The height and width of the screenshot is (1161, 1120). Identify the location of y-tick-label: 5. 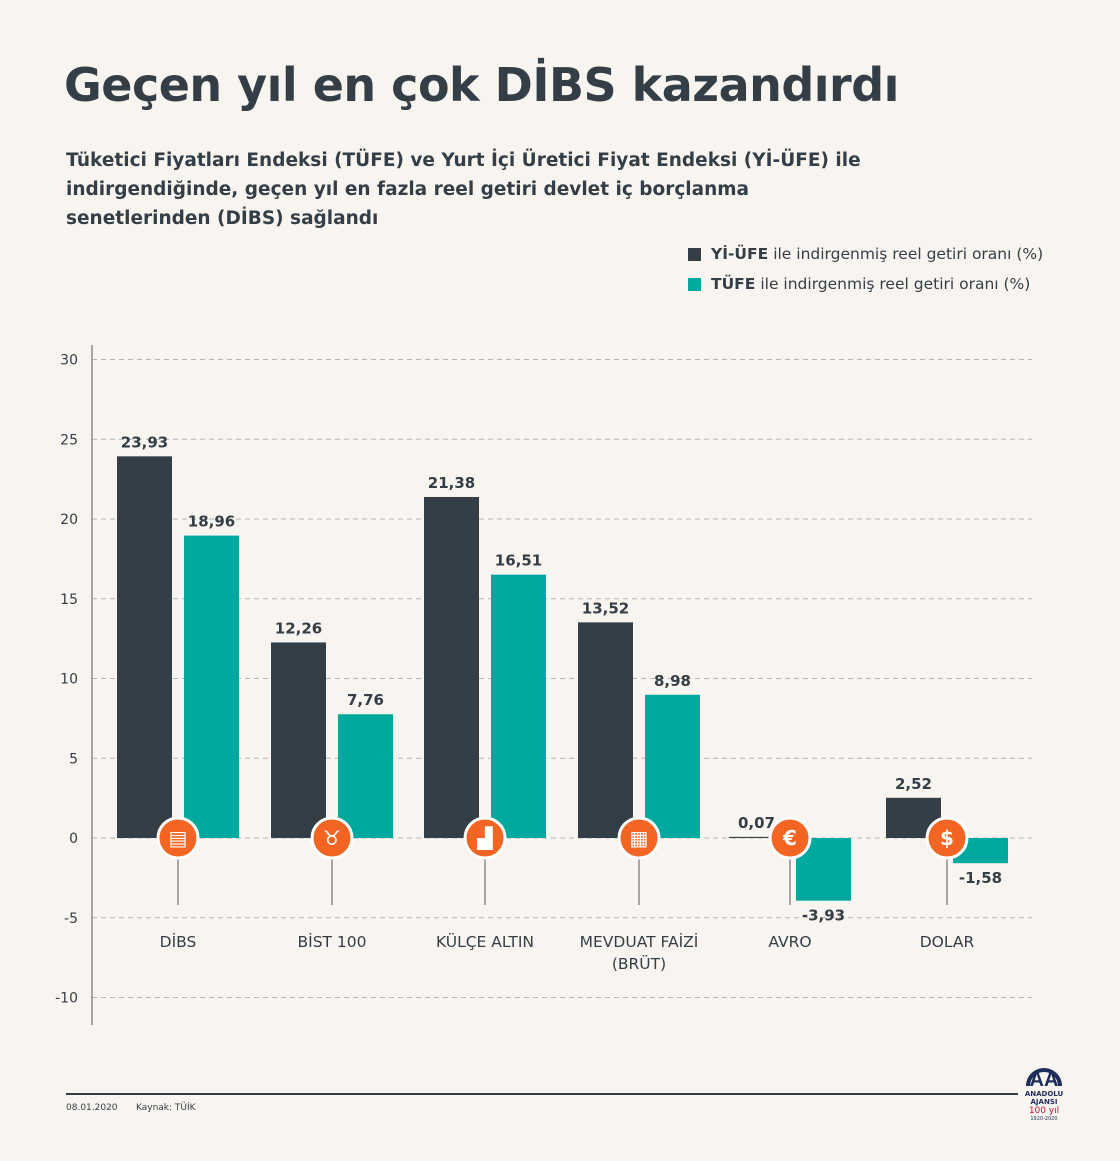
(73, 759).